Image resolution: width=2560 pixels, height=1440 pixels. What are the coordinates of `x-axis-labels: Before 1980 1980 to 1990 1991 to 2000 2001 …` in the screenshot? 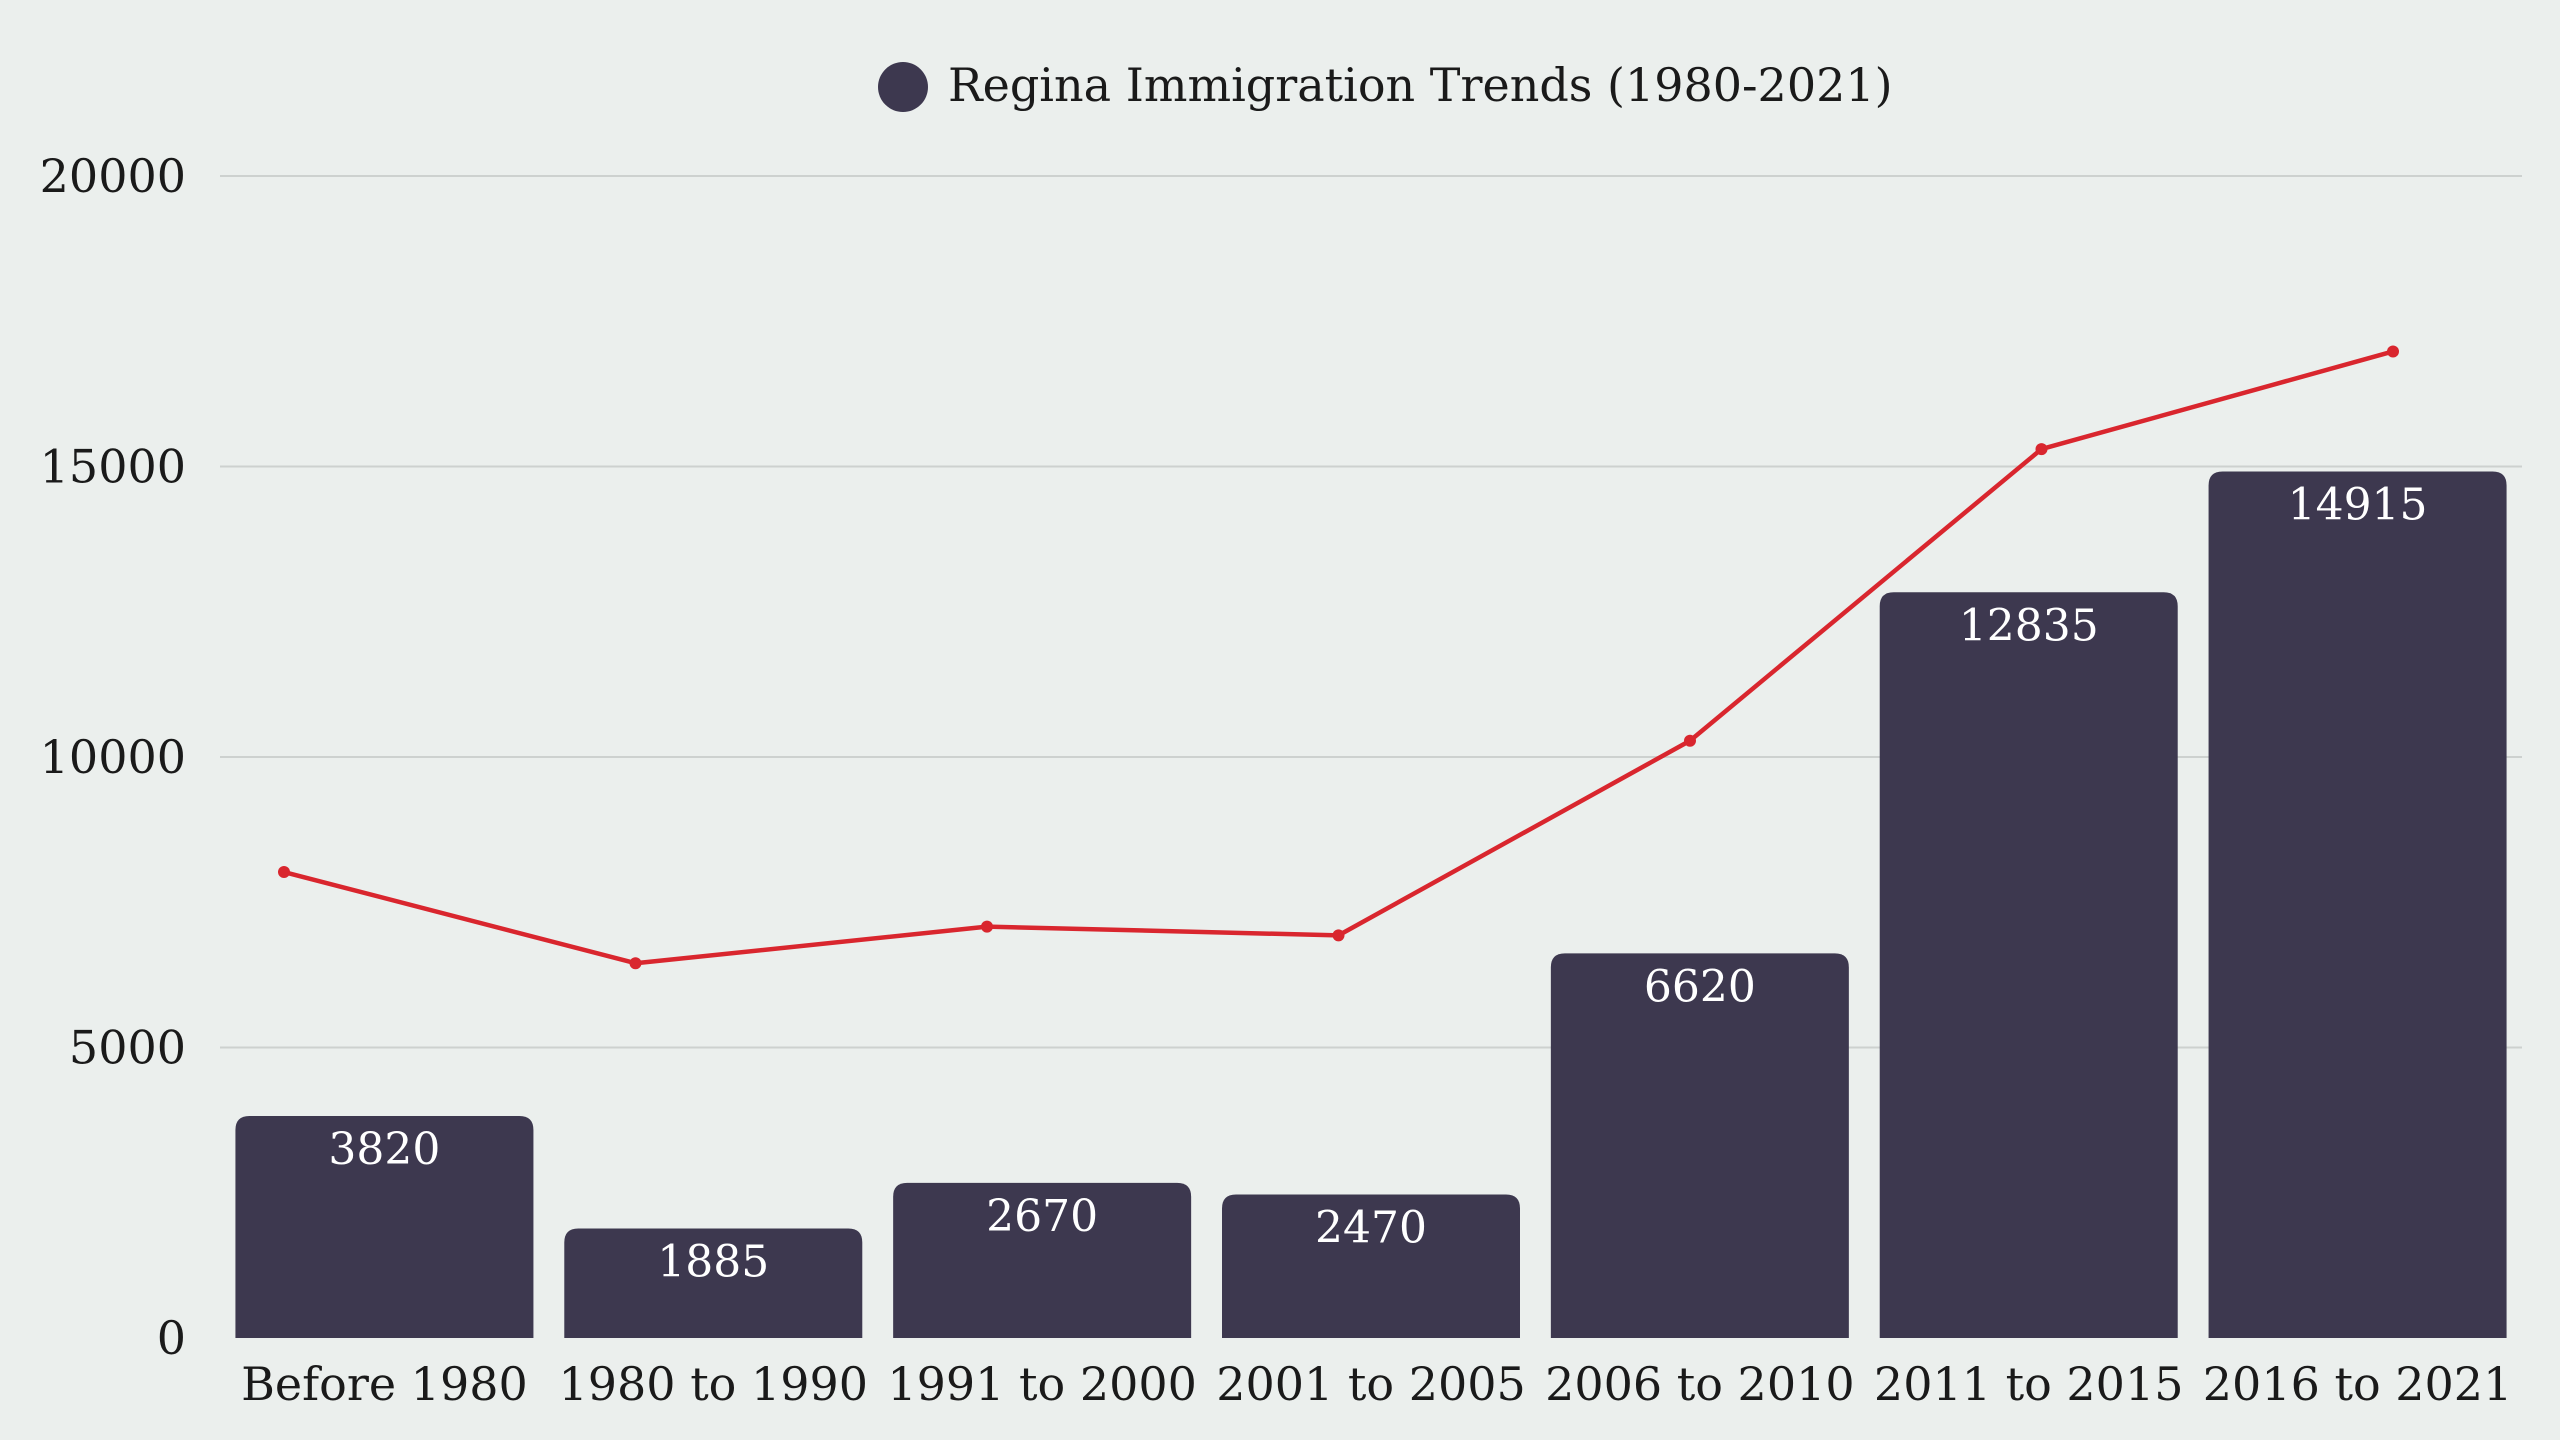 It's located at (1376, 1384).